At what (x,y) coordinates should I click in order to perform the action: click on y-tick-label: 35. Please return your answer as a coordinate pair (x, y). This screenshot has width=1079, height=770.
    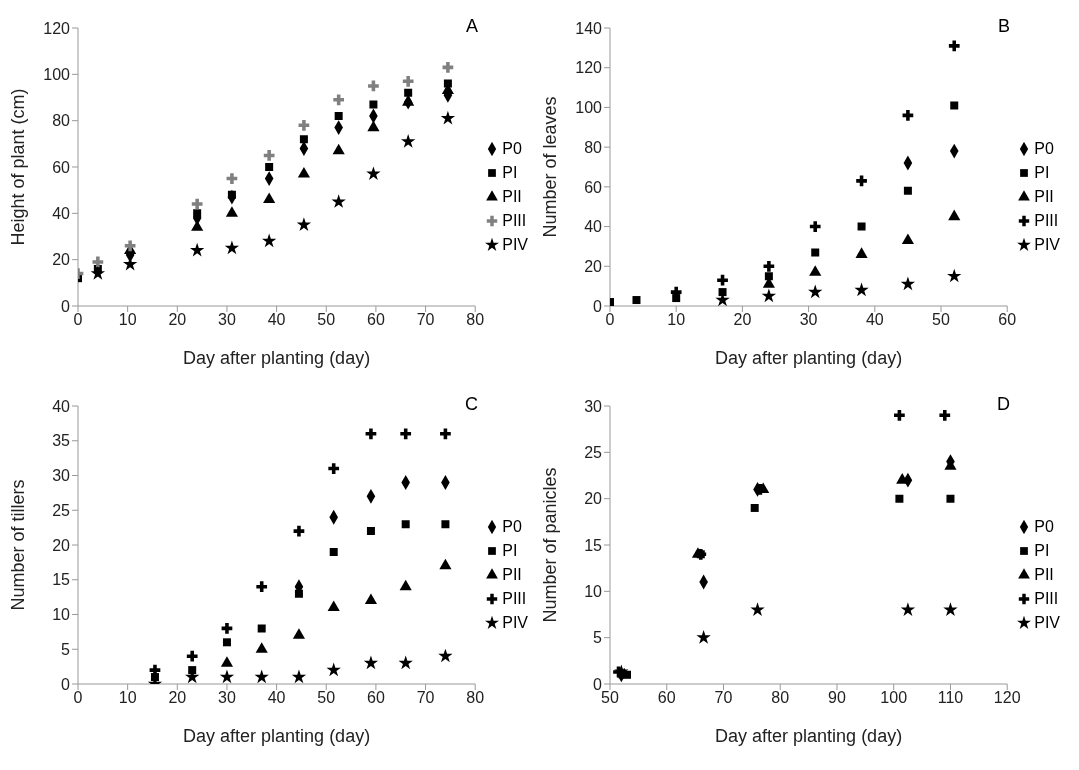
    Looking at the image, I should click on (61, 441).